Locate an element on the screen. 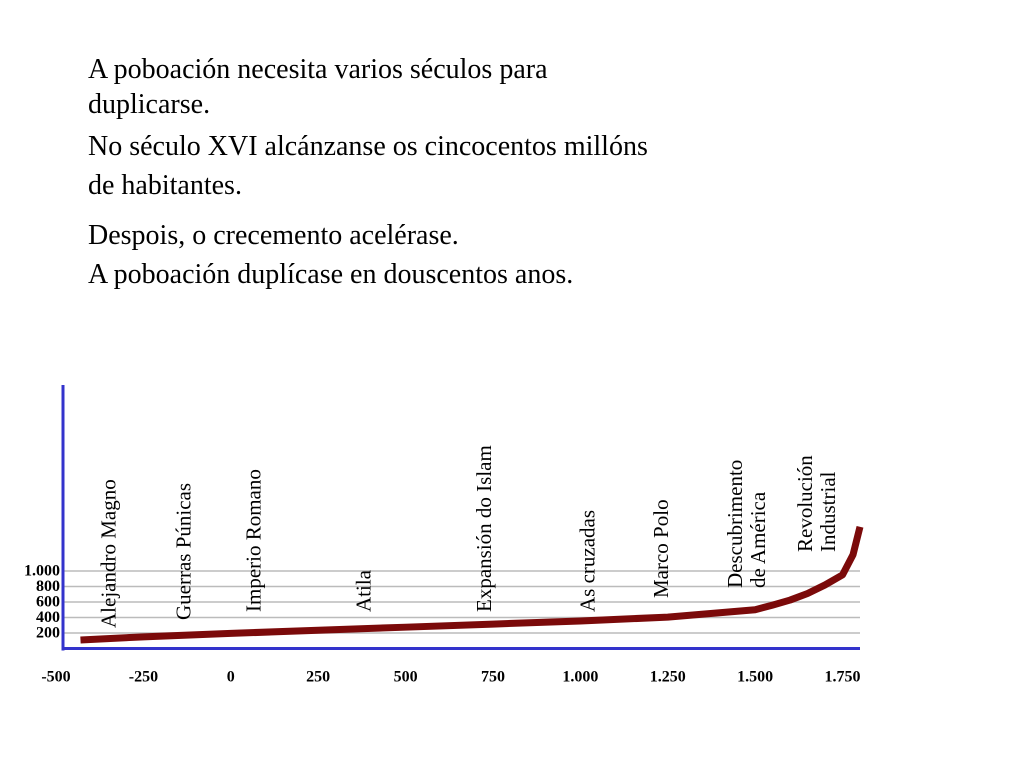 Image resolution: width=1024 pixels, height=768 pixels. event-label: Guerras Púnicas is located at coordinates (184, 551).